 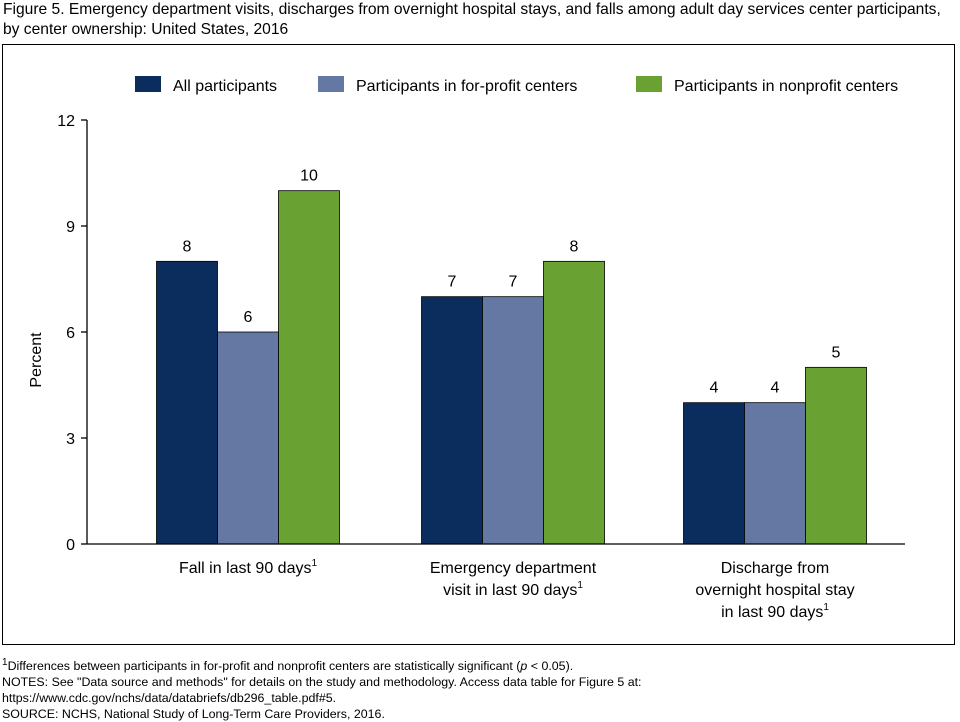 I want to click on x-category-line: in last 90 days, so click(x=772, y=612).